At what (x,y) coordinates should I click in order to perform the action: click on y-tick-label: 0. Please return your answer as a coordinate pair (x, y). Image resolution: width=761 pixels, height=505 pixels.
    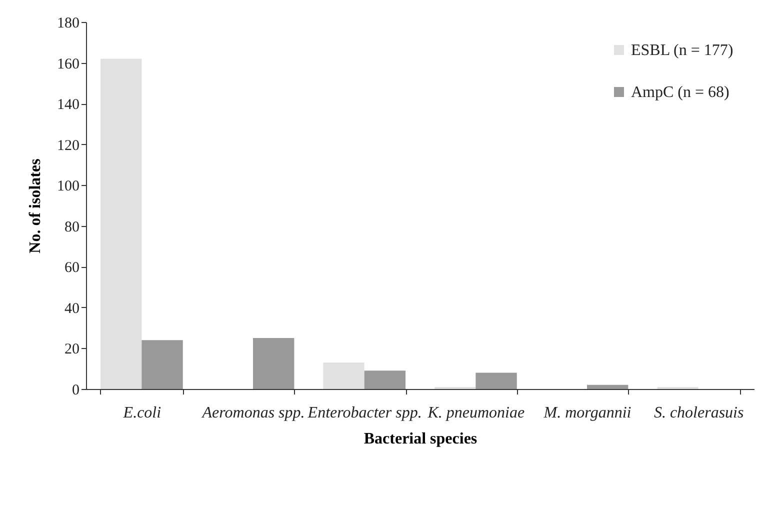
    Looking at the image, I should click on (76, 390).